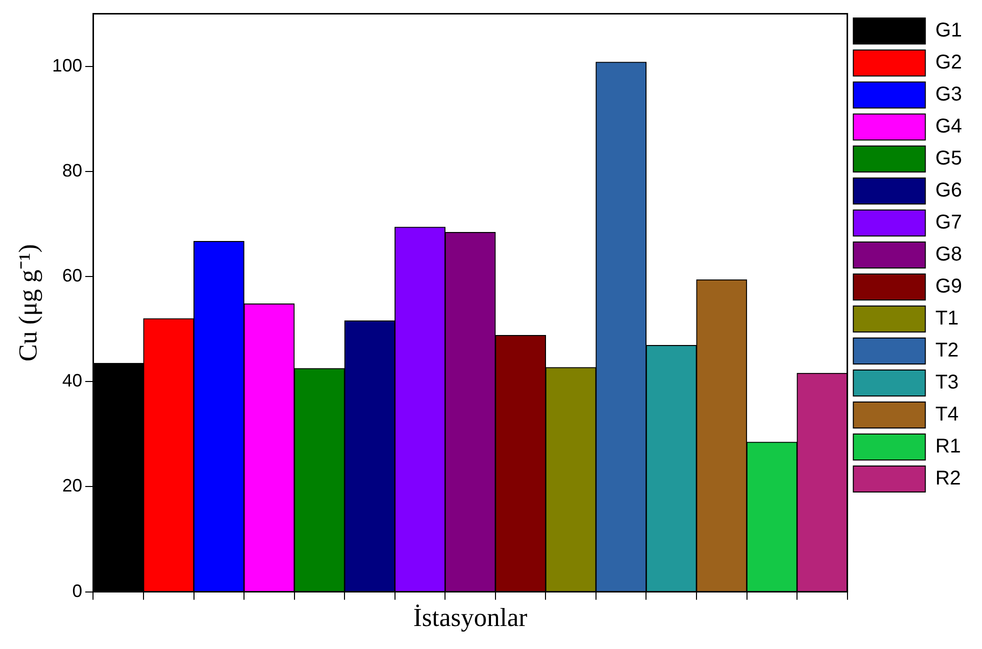  What do you see at coordinates (947, 319) in the screenshot?
I see `legend-label: T1` at bounding box center [947, 319].